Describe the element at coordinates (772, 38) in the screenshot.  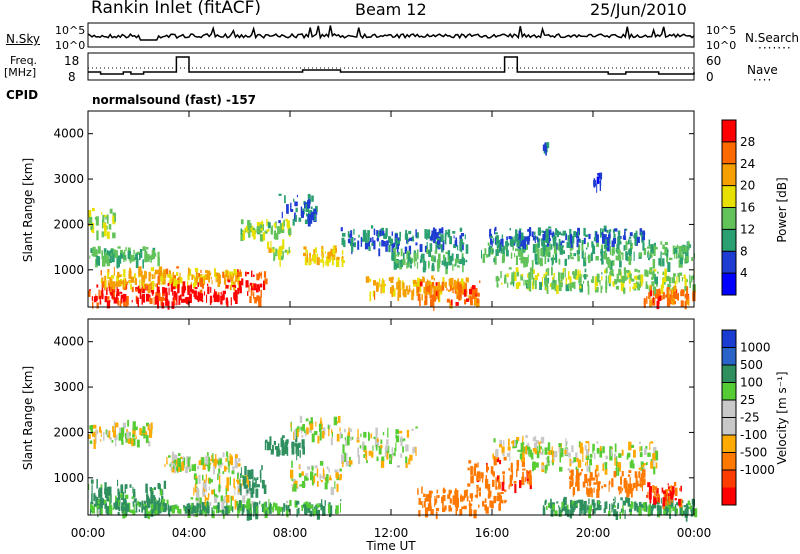
I see `nsearch-label: N.Search` at that location.